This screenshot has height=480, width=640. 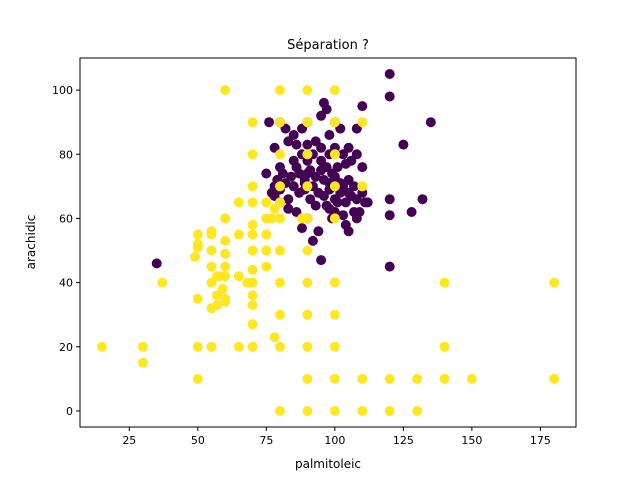 I want to click on y-tick-label: 100, so click(x=62, y=90).